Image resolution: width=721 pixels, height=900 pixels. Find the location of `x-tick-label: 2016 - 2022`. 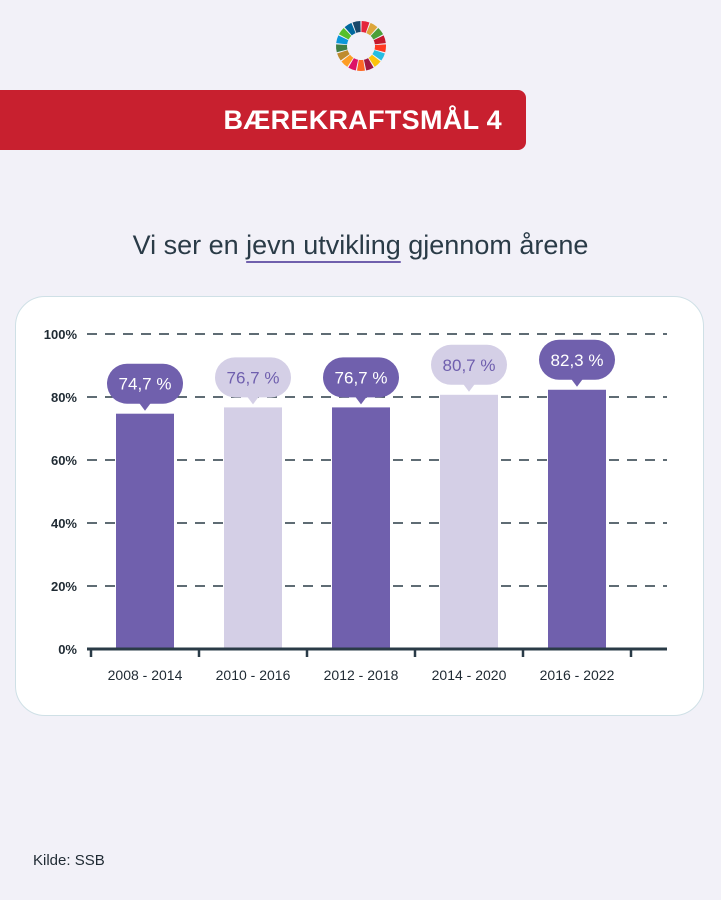

x-tick-label: 2016 - 2022 is located at coordinates (577, 675).